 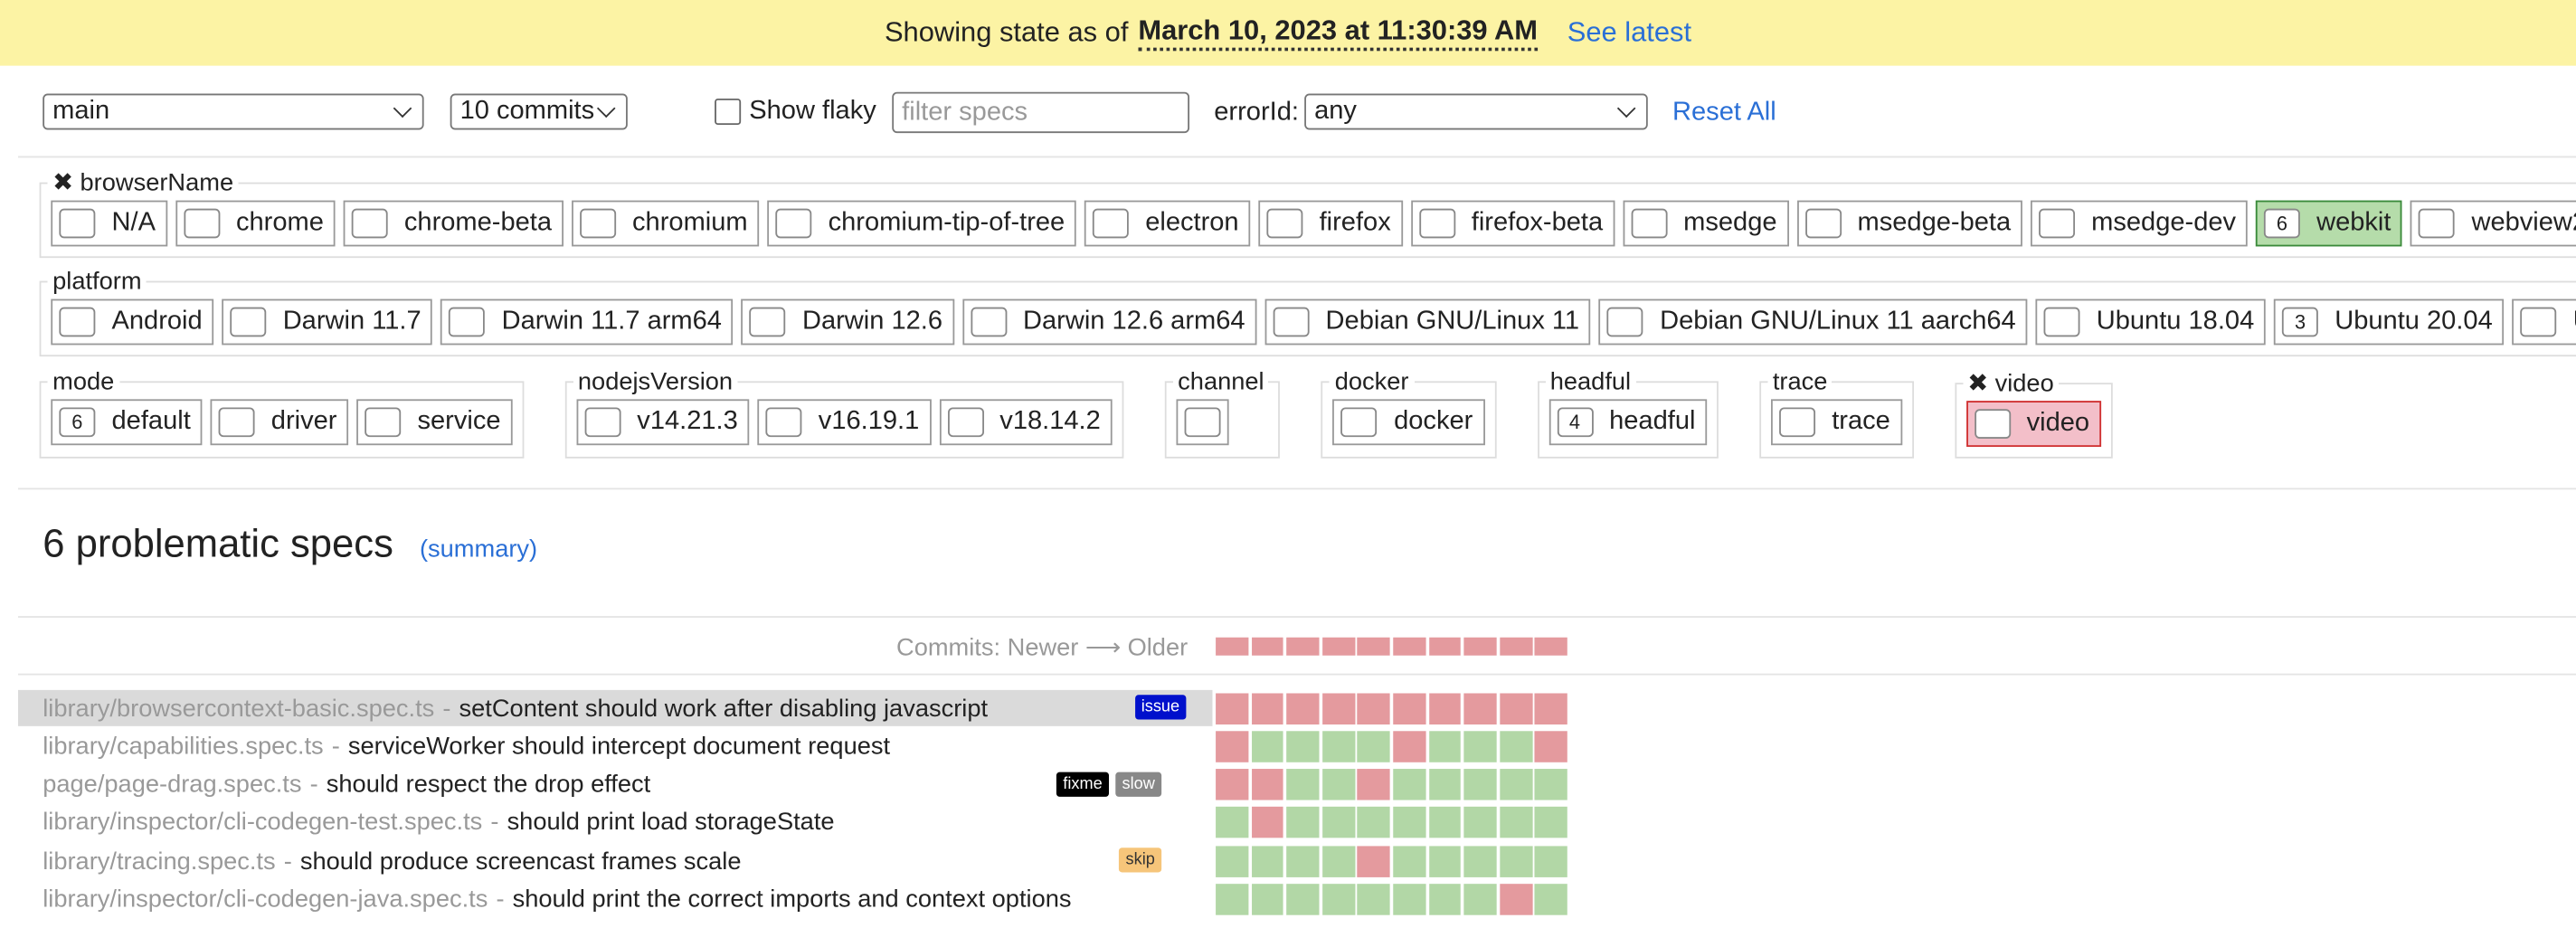 What do you see at coordinates (687, 421) in the screenshot?
I see `option-label: v14.21.3` at bounding box center [687, 421].